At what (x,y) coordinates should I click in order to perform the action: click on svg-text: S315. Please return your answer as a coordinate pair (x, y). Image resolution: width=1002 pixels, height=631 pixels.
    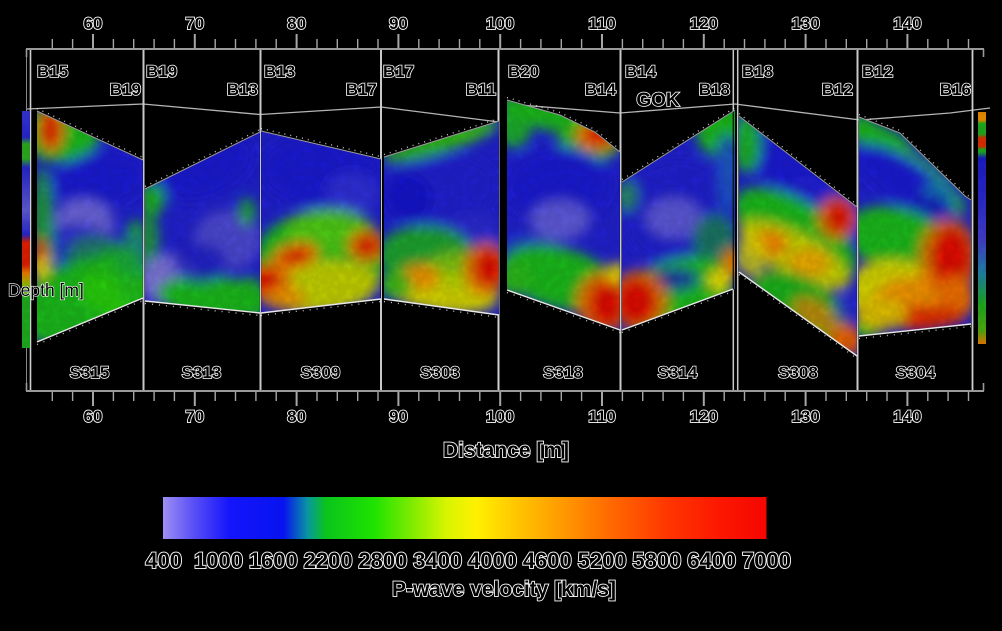
    Looking at the image, I should click on (90, 372).